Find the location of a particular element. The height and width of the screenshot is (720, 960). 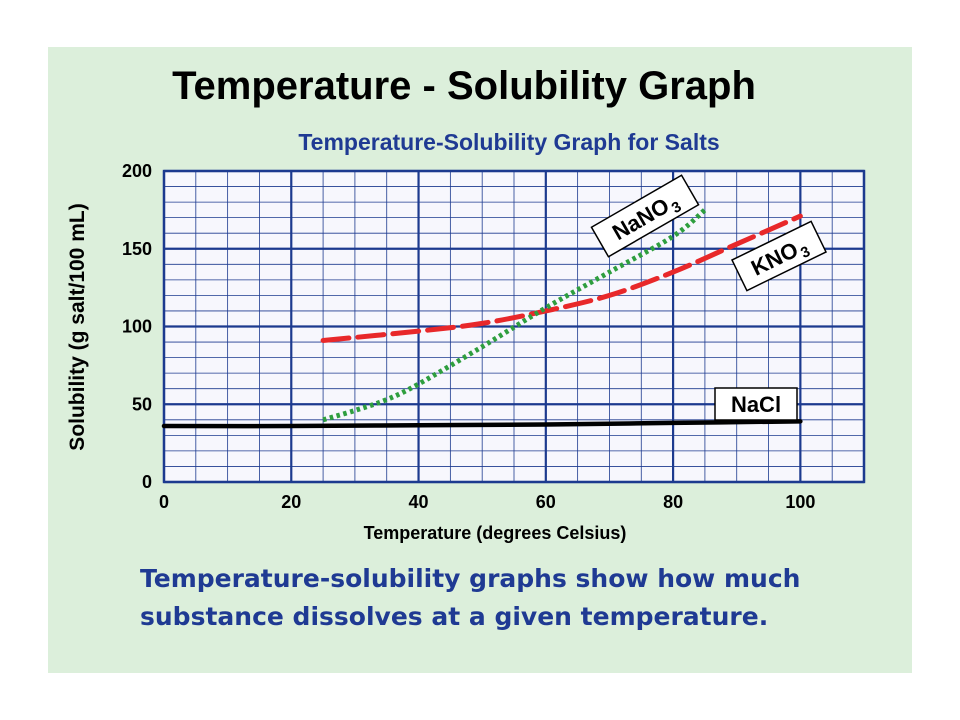

x-tick-label: 20 is located at coordinates (291, 502).